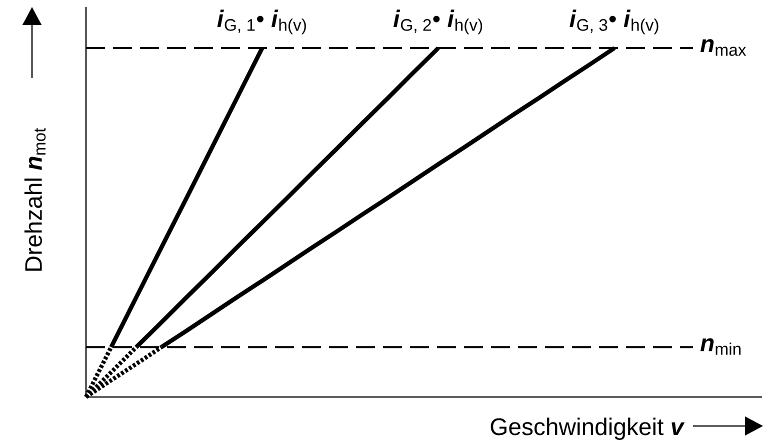 This screenshot has height=440, width=769. What do you see at coordinates (587, 429) in the screenshot?
I see `x-axis-title: Geschwindigkeit v` at bounding box center [587, 429].